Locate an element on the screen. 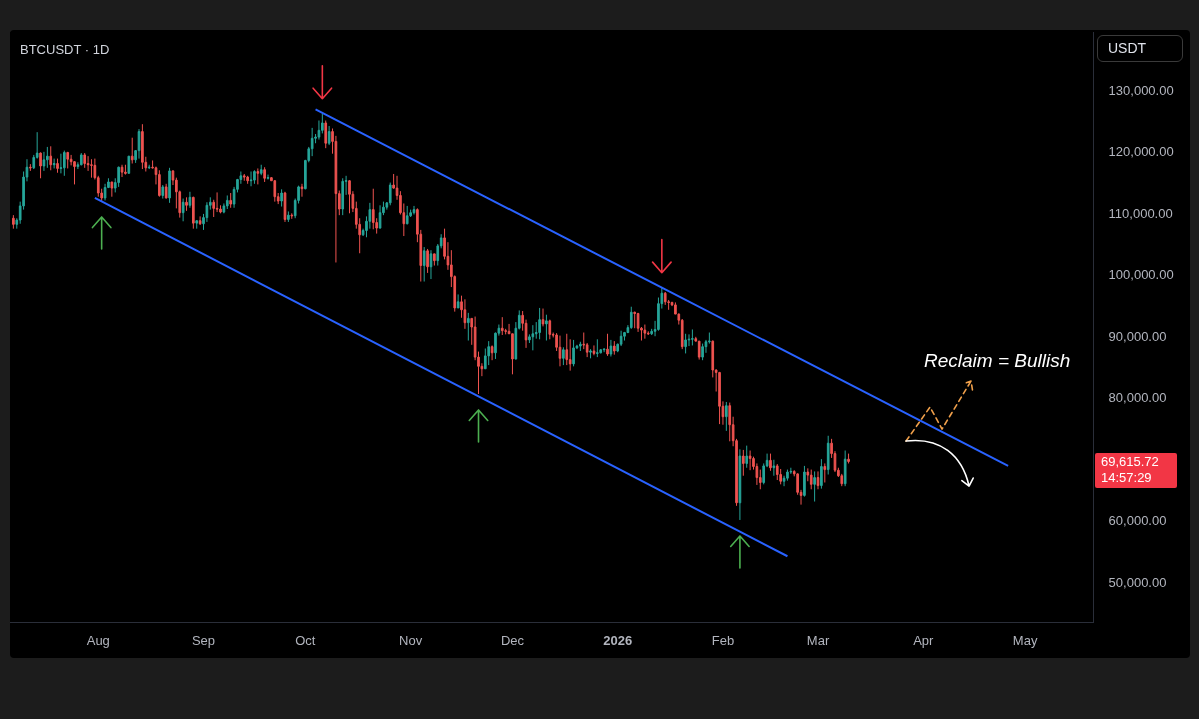 The width and height of the screenshot is (1199, 719). x-tick-label: Mar is located at coordinates (818, 640).